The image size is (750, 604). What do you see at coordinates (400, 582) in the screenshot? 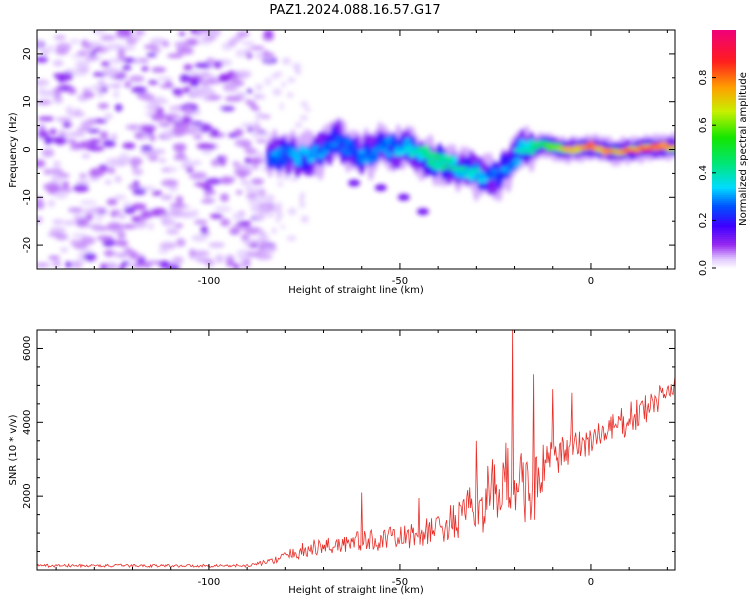
I see `x-tick-label: -50` at bounding box center [400, 582].